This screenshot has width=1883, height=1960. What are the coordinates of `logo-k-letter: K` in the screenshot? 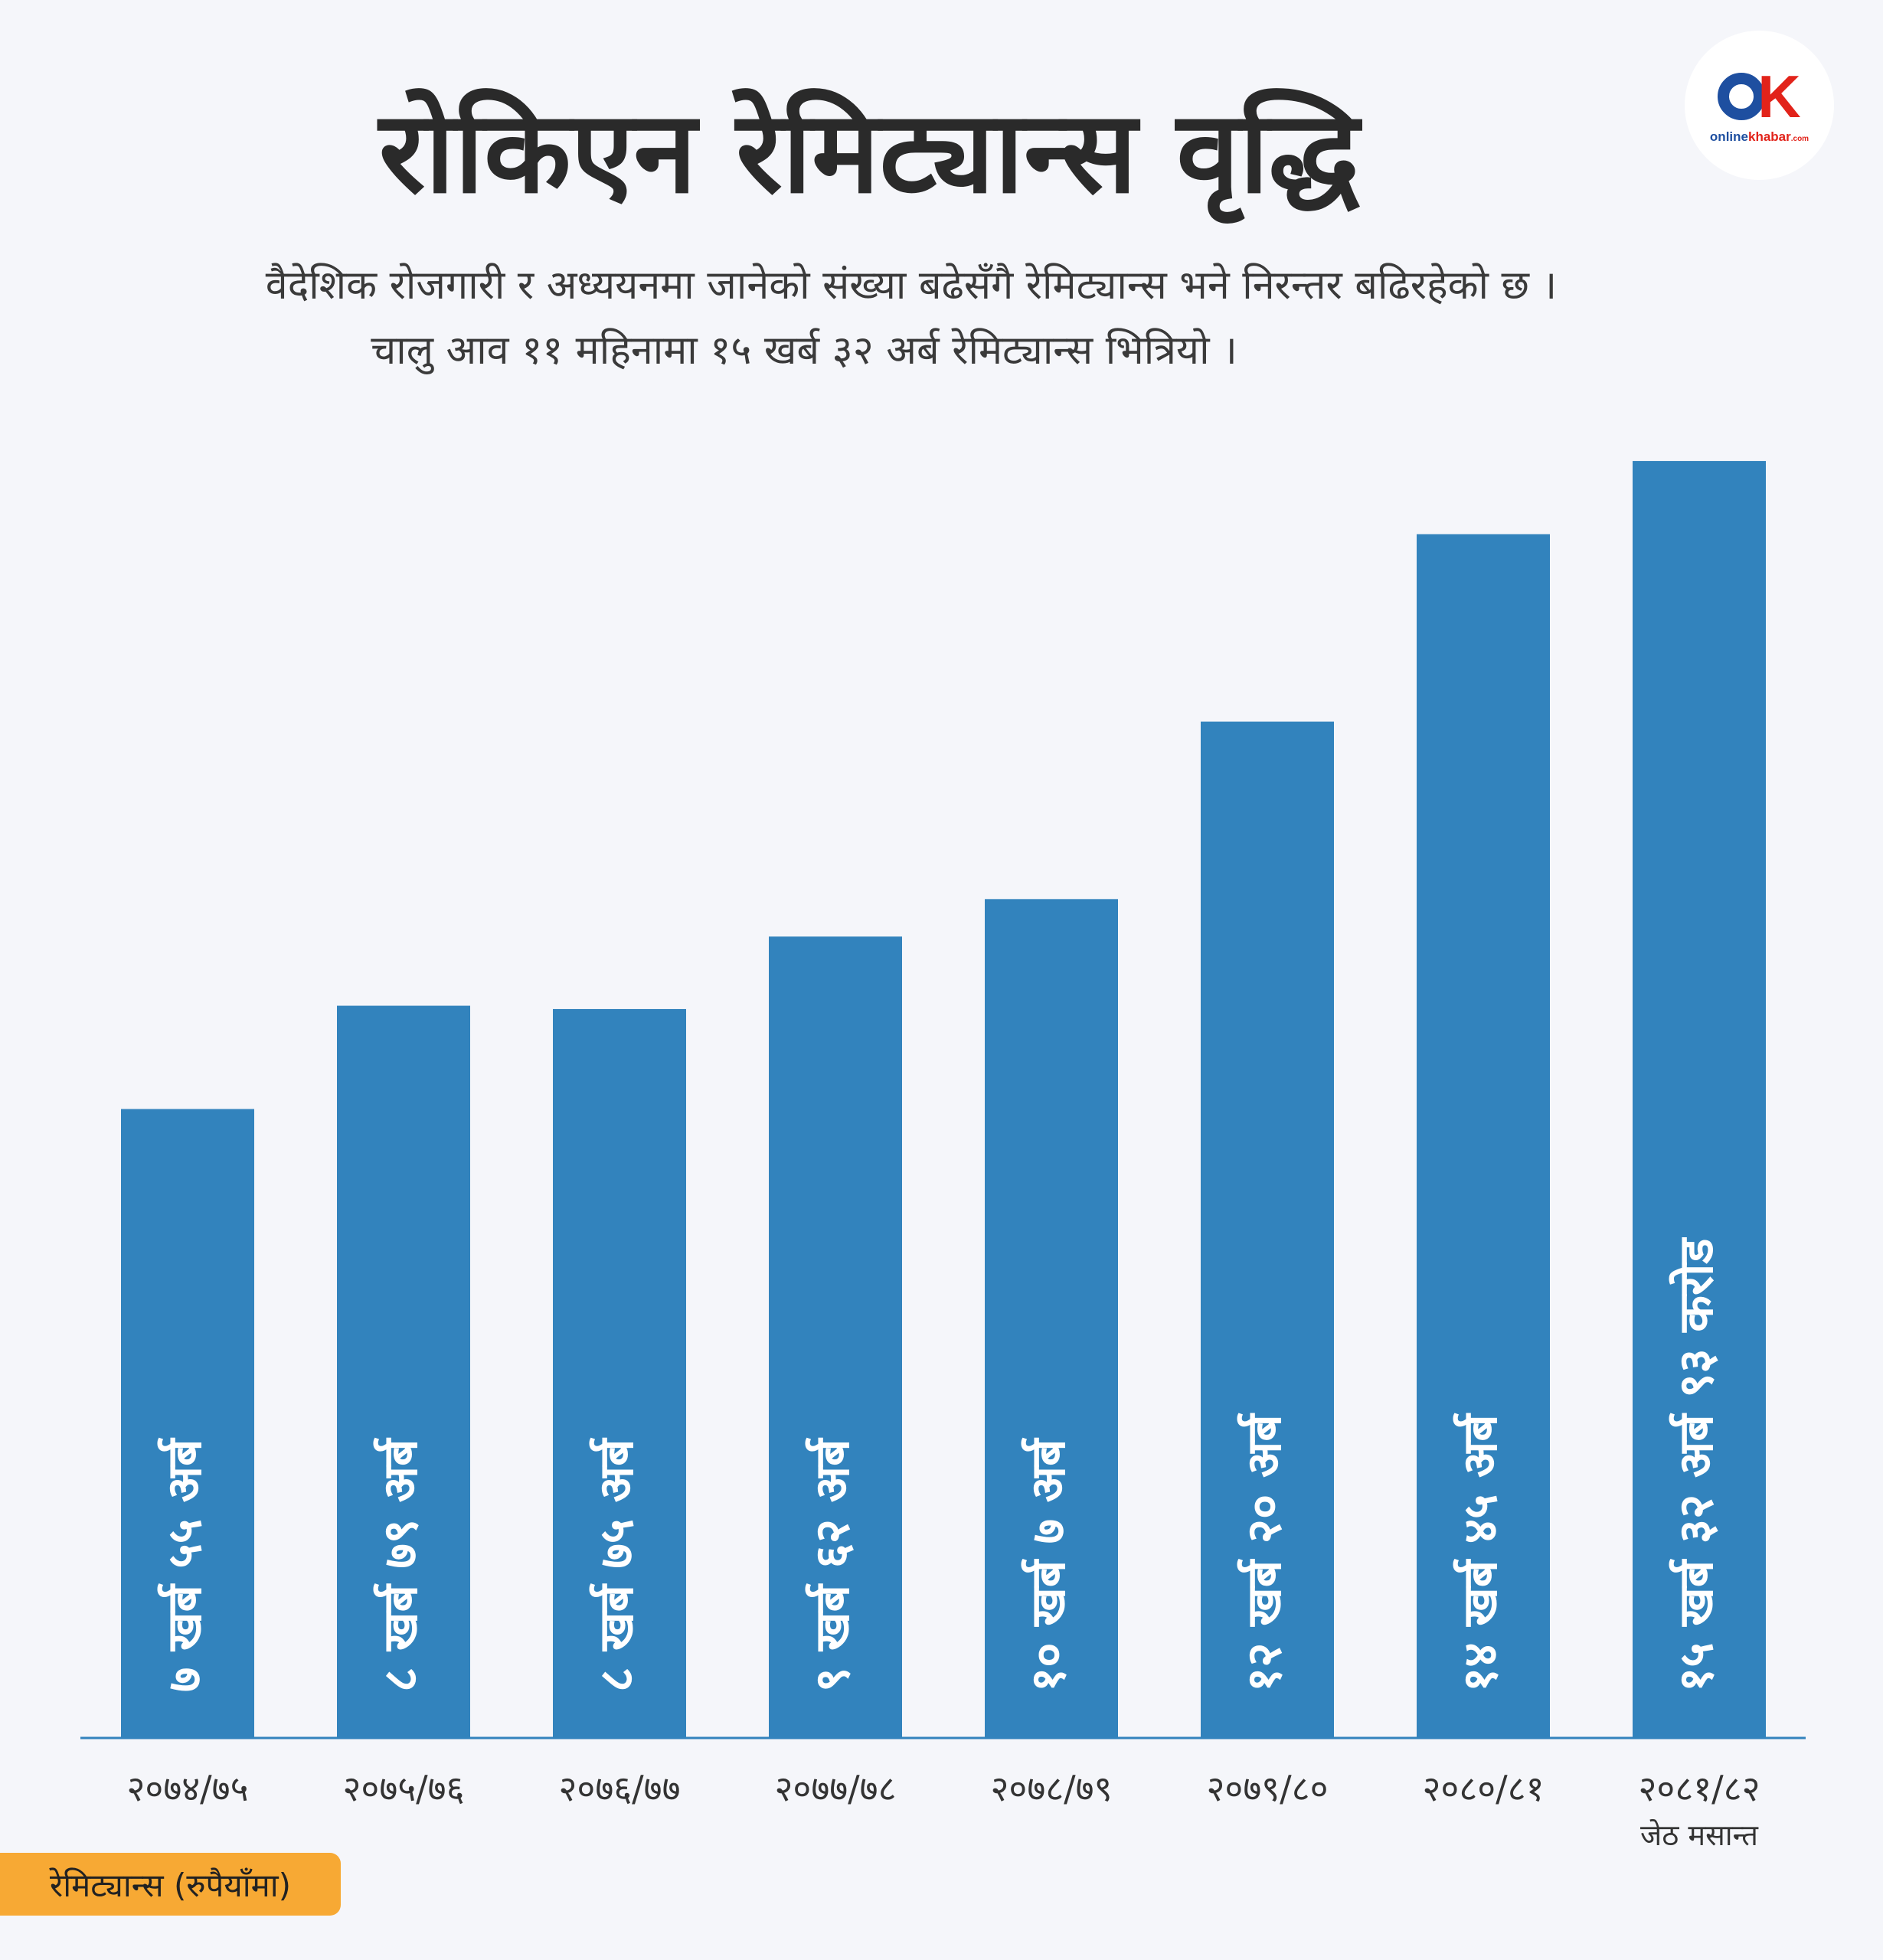 It's located at (1779, 96).